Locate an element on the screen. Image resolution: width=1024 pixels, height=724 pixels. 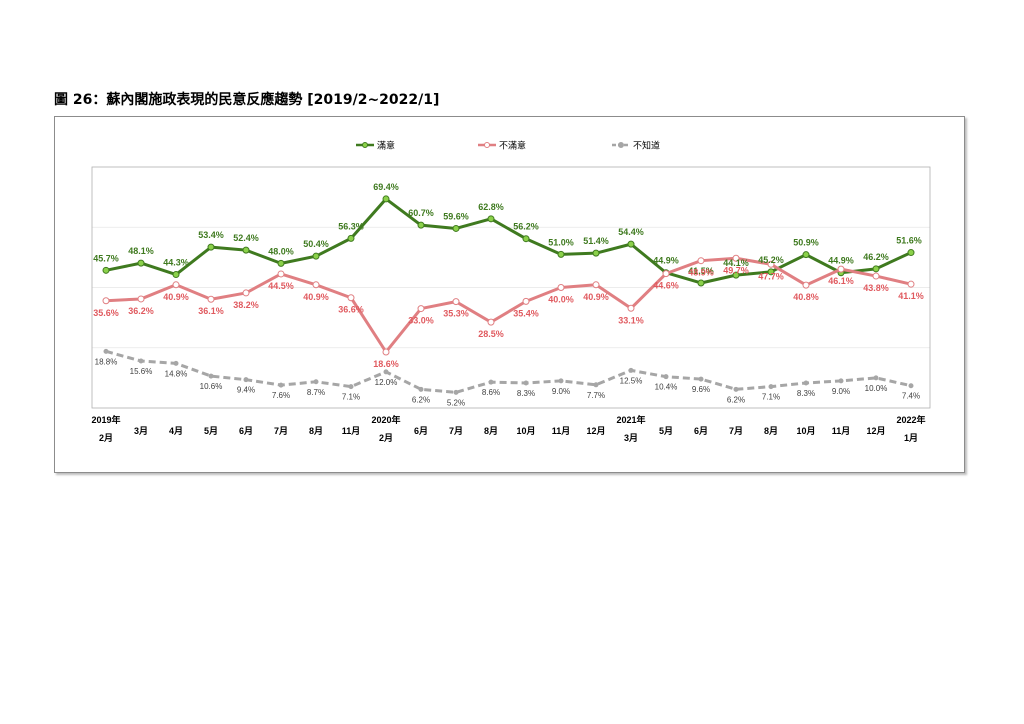
data-label: 35.4% is located at coordinates (526, 313).